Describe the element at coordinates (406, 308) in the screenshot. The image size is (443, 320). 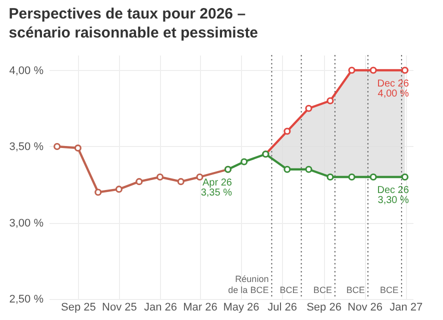
I see `x-tick-label: Jan 27` at that location.